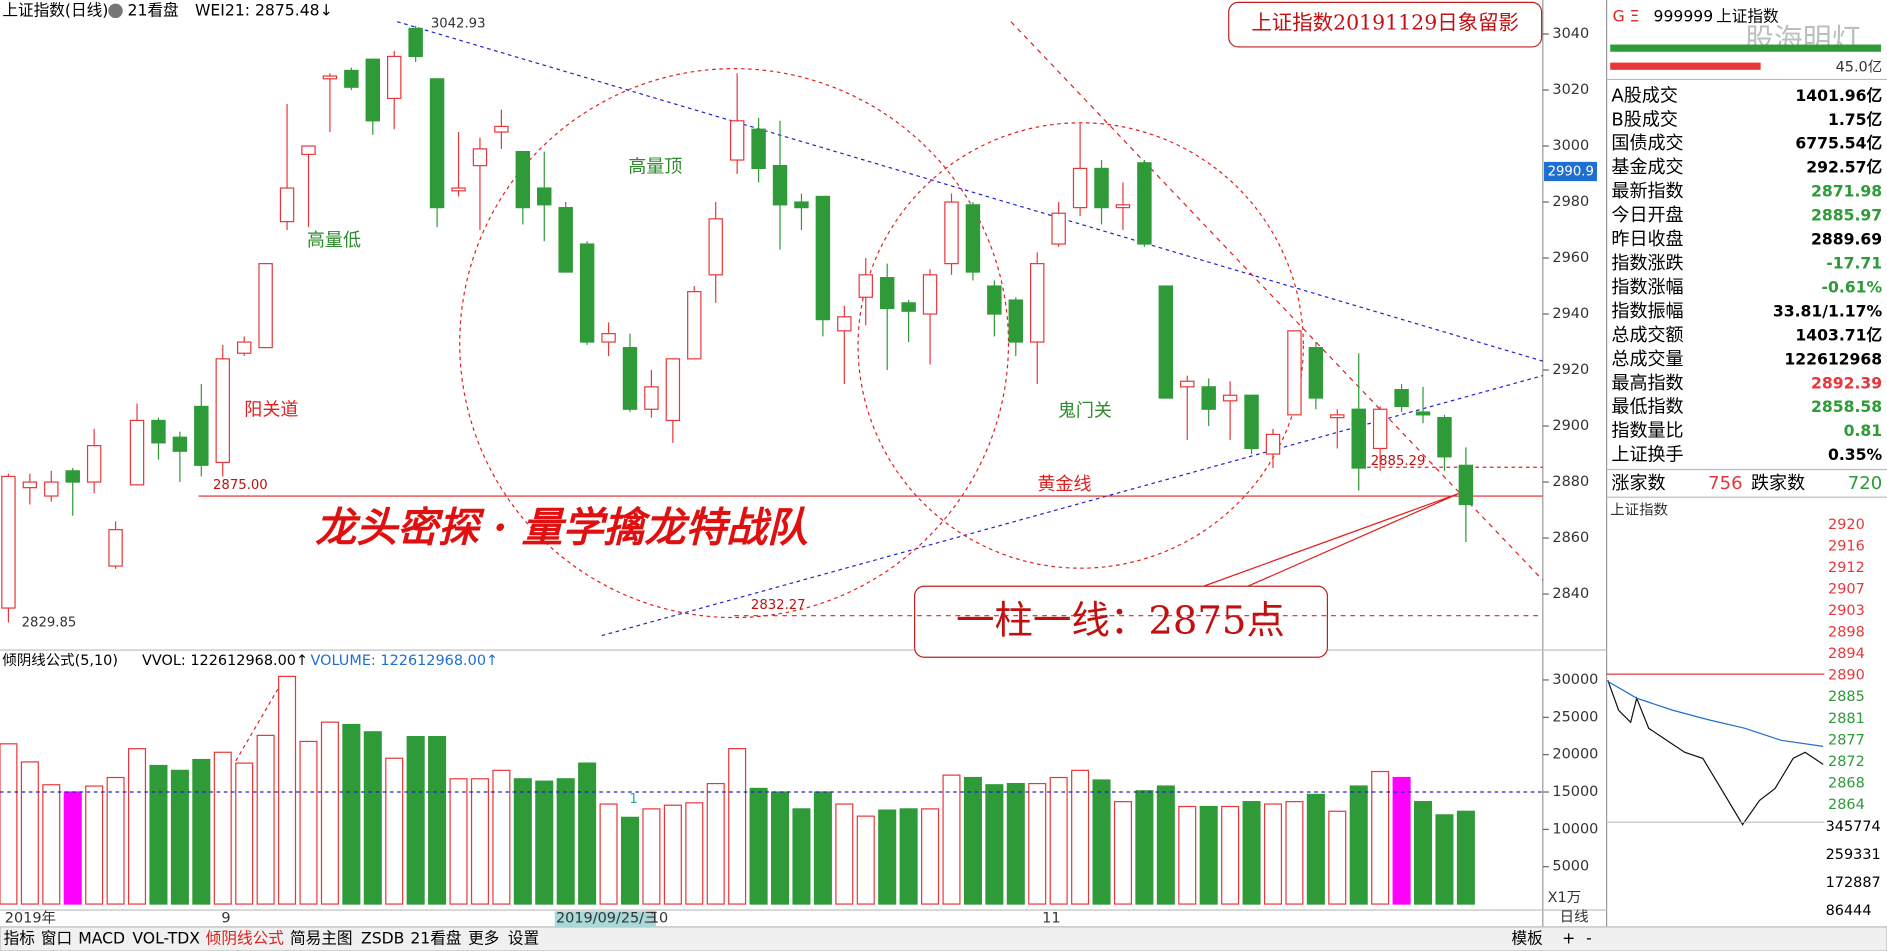 The height and width of the screenshot is (951, 1887). Describe the element at coordinates (19, 937) in the screenshot. I see `toolbar-tab: 指标` at that location.